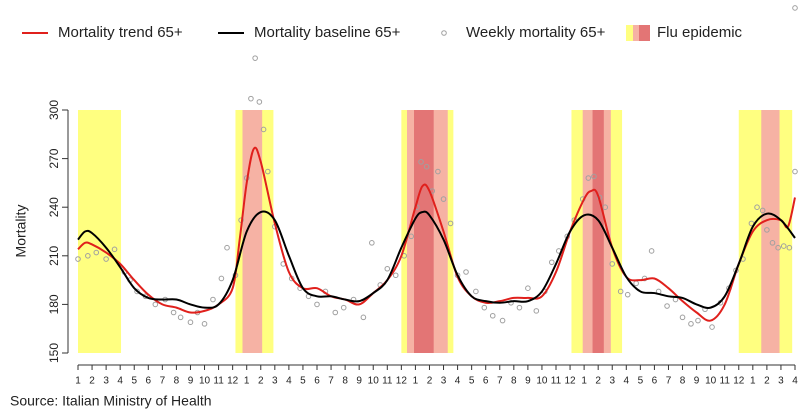 The height and width of the screenshot is (415, 800). What do you see at coordinates (536, 32) in the screenshot?
I see `legend-label: Weekly mortality 65+` at bounding box center [536, 32].